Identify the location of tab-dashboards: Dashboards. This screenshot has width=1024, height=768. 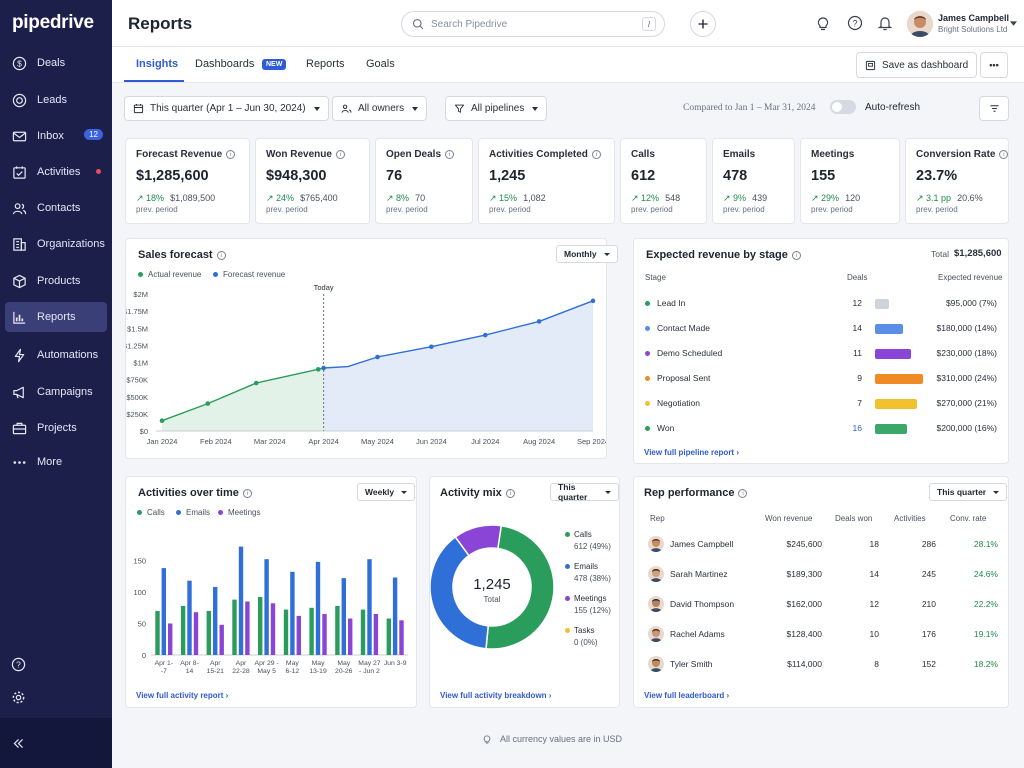
(225, 64).